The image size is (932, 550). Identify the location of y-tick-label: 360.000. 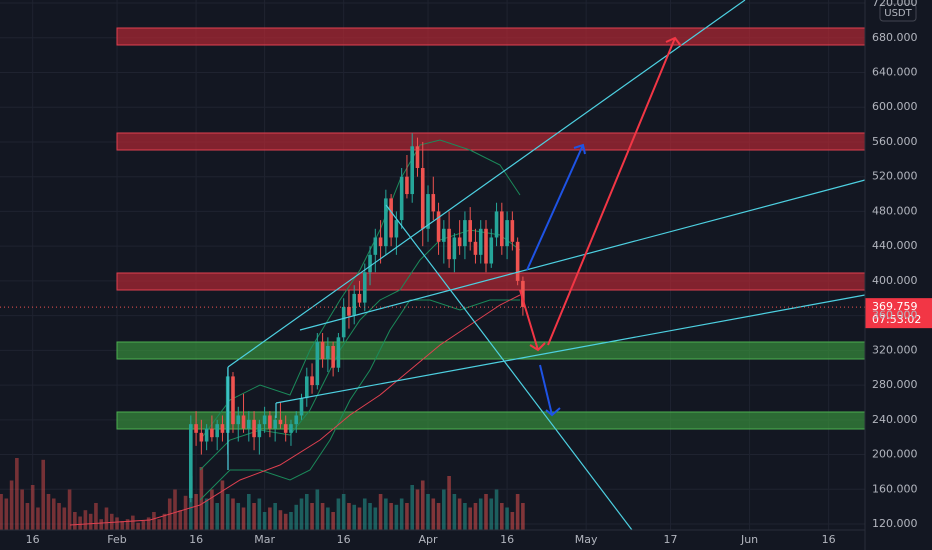
(895, 315).